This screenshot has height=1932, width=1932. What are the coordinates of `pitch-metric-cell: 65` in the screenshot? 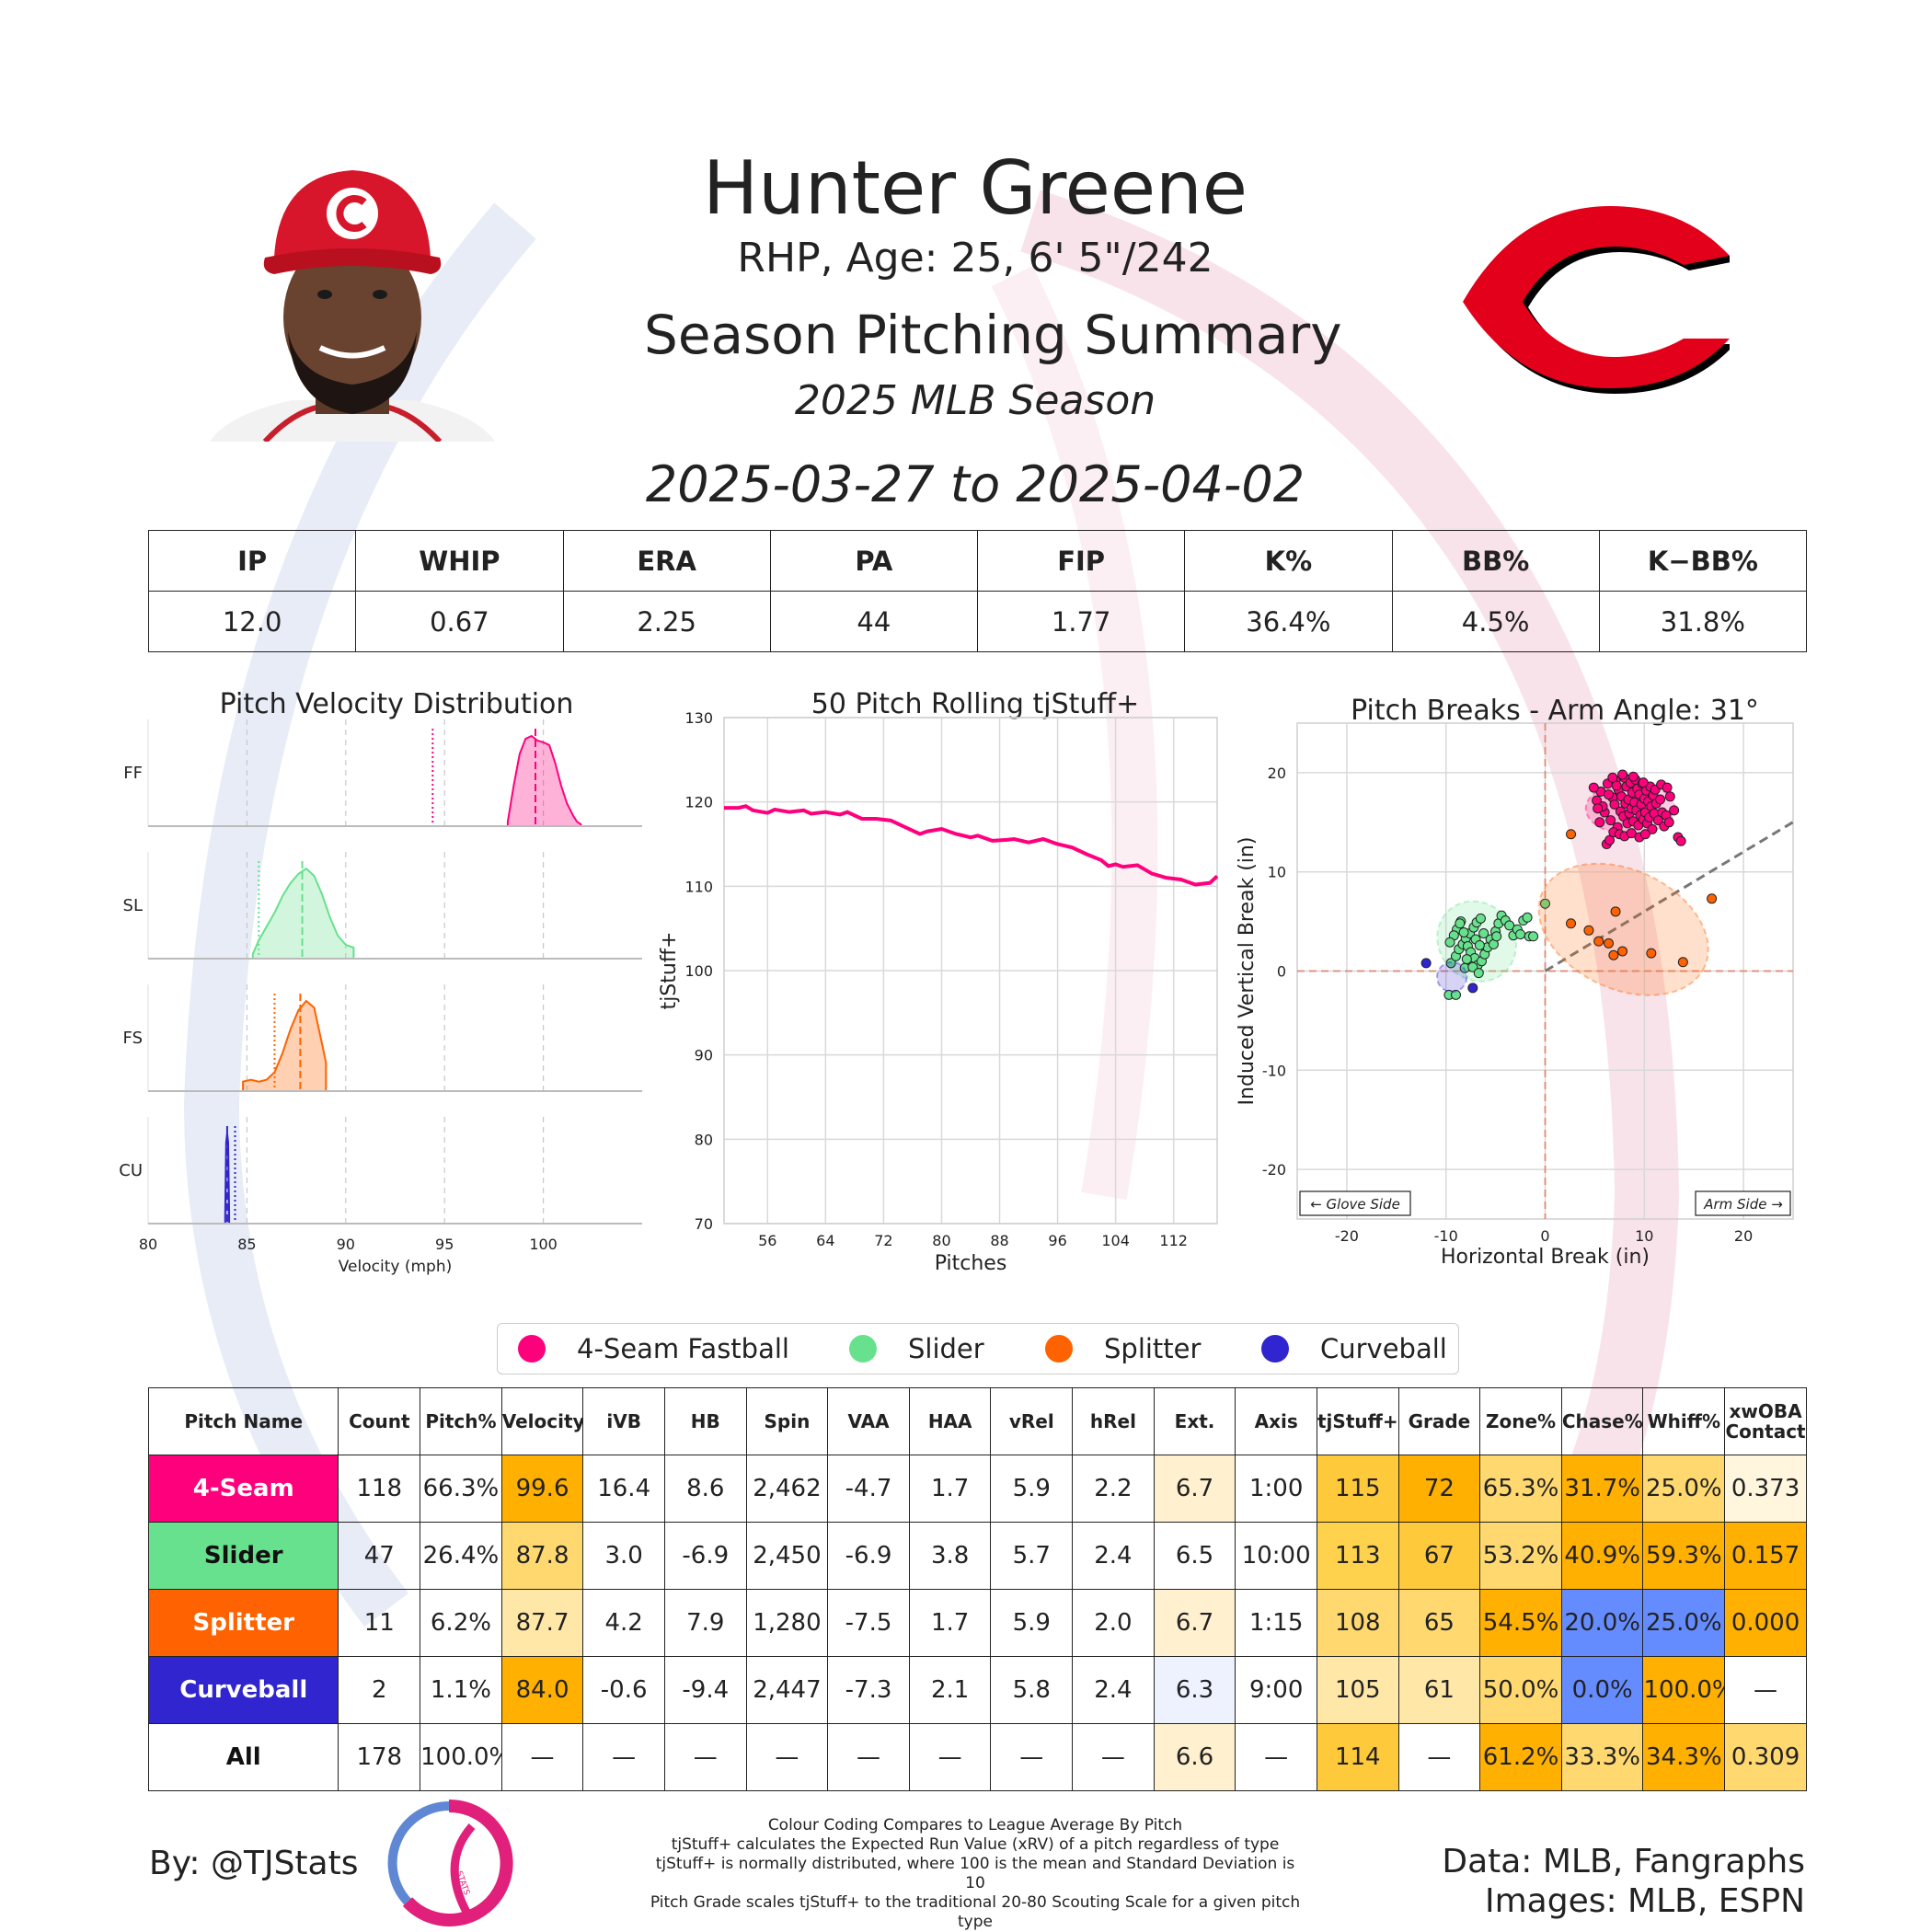 It's located at (1439, 1623).